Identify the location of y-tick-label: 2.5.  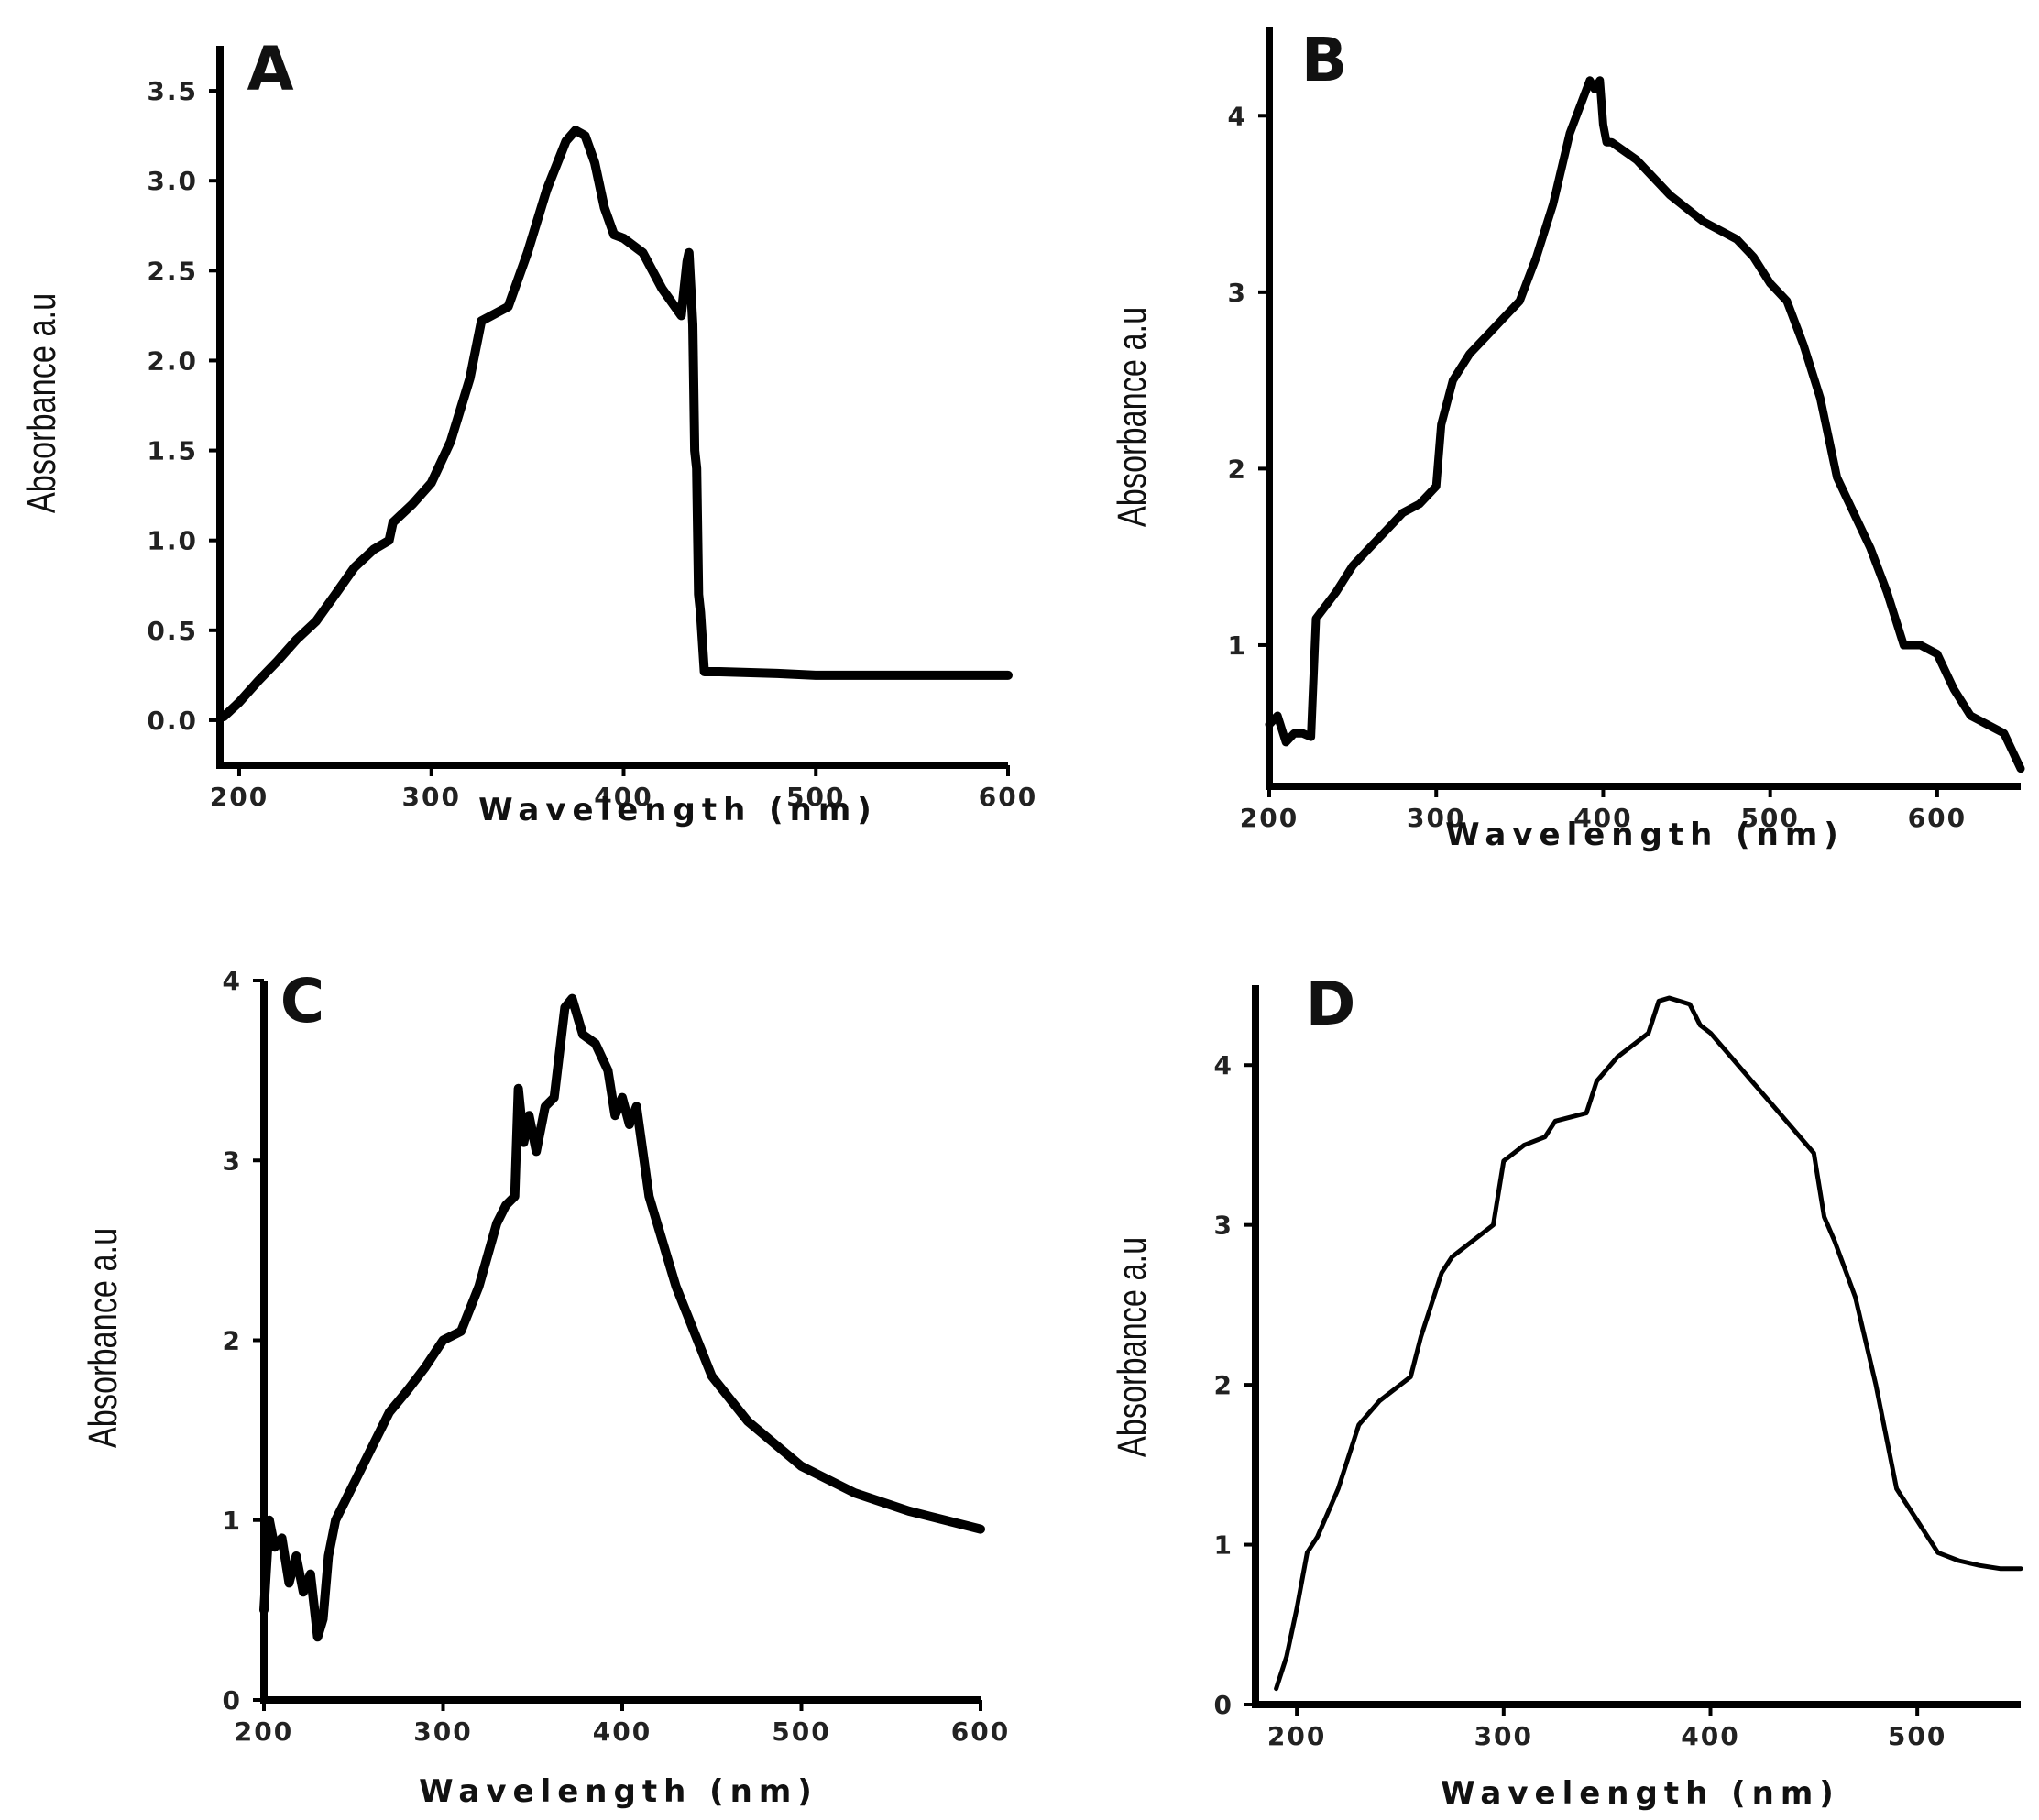
(172, 271).